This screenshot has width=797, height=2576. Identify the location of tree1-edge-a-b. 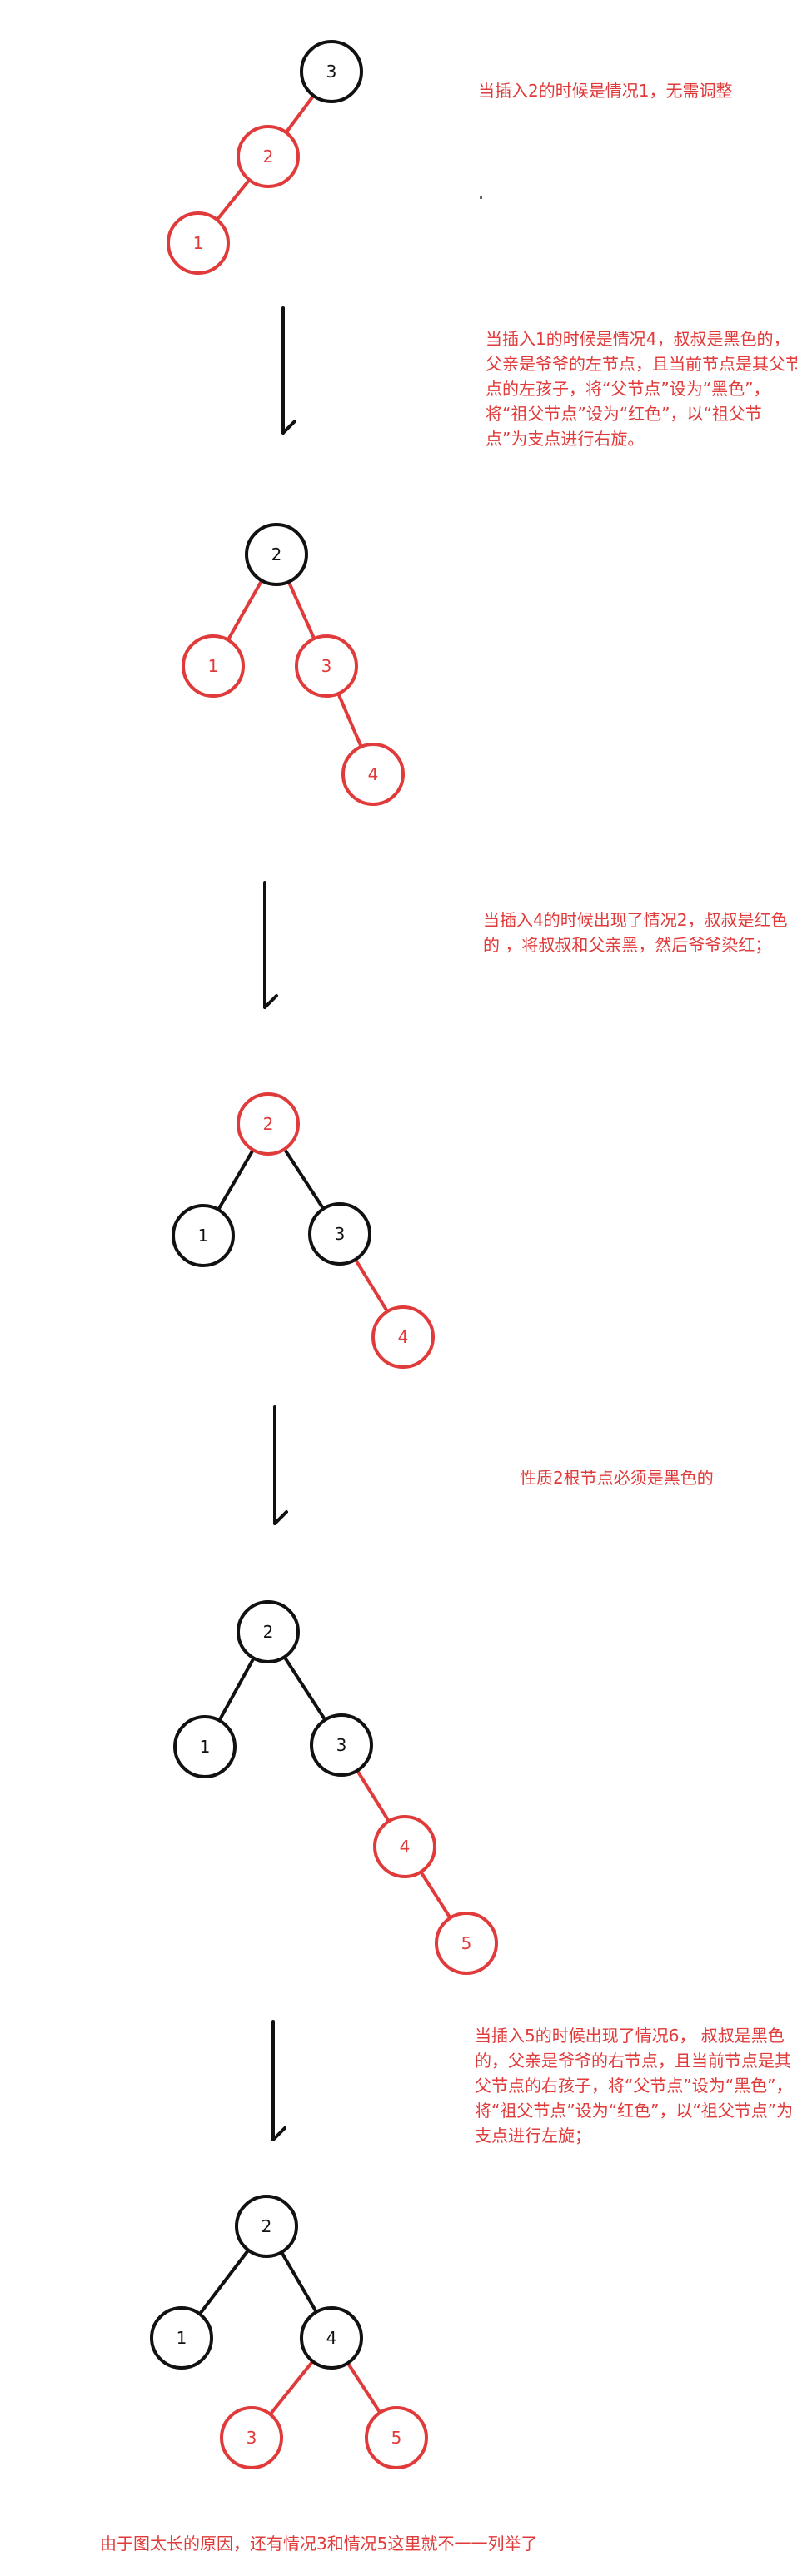
(300, 114).